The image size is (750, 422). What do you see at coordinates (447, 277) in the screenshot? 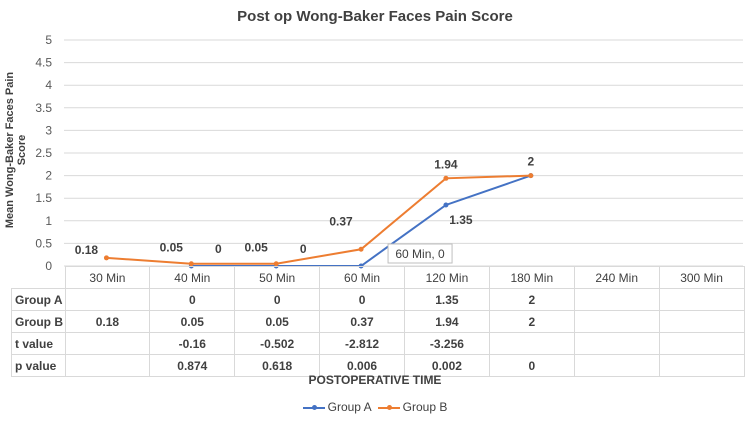
I see `x-tick-label: 120 Min` at bounding box center [447, 277].